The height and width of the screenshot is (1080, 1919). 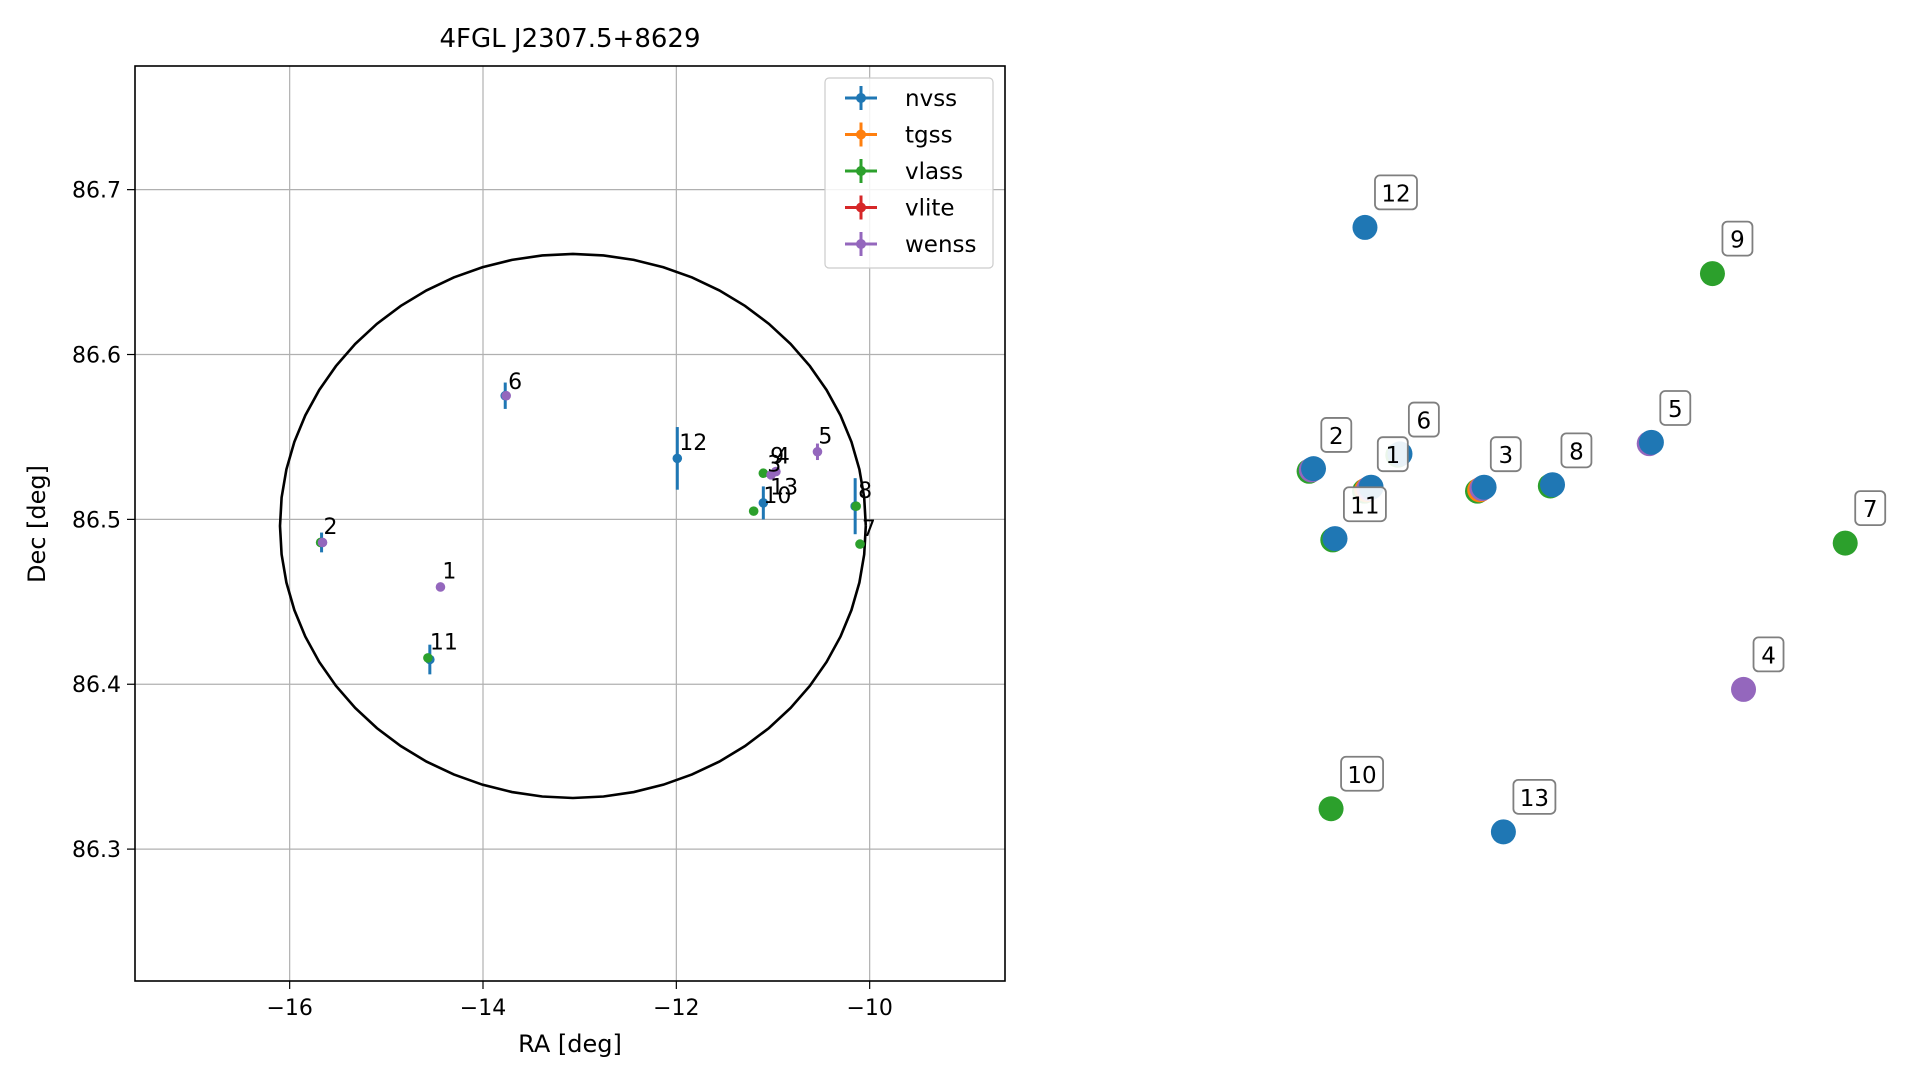 What do you see at coordinates (869, 1008) in the screenshot?
I see `x-tick-label: −10` at bounding box center [869, 1008].